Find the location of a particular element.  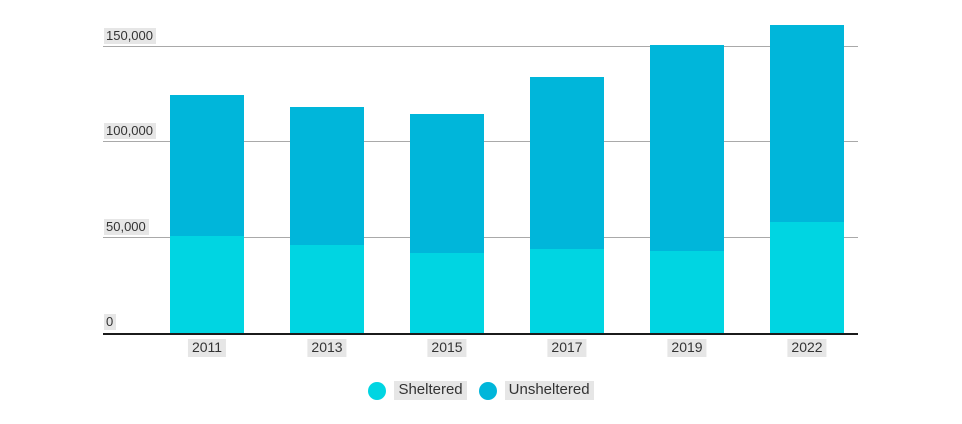

bar-segment-unsheltered-2013 is located at coordinates (327, 176).